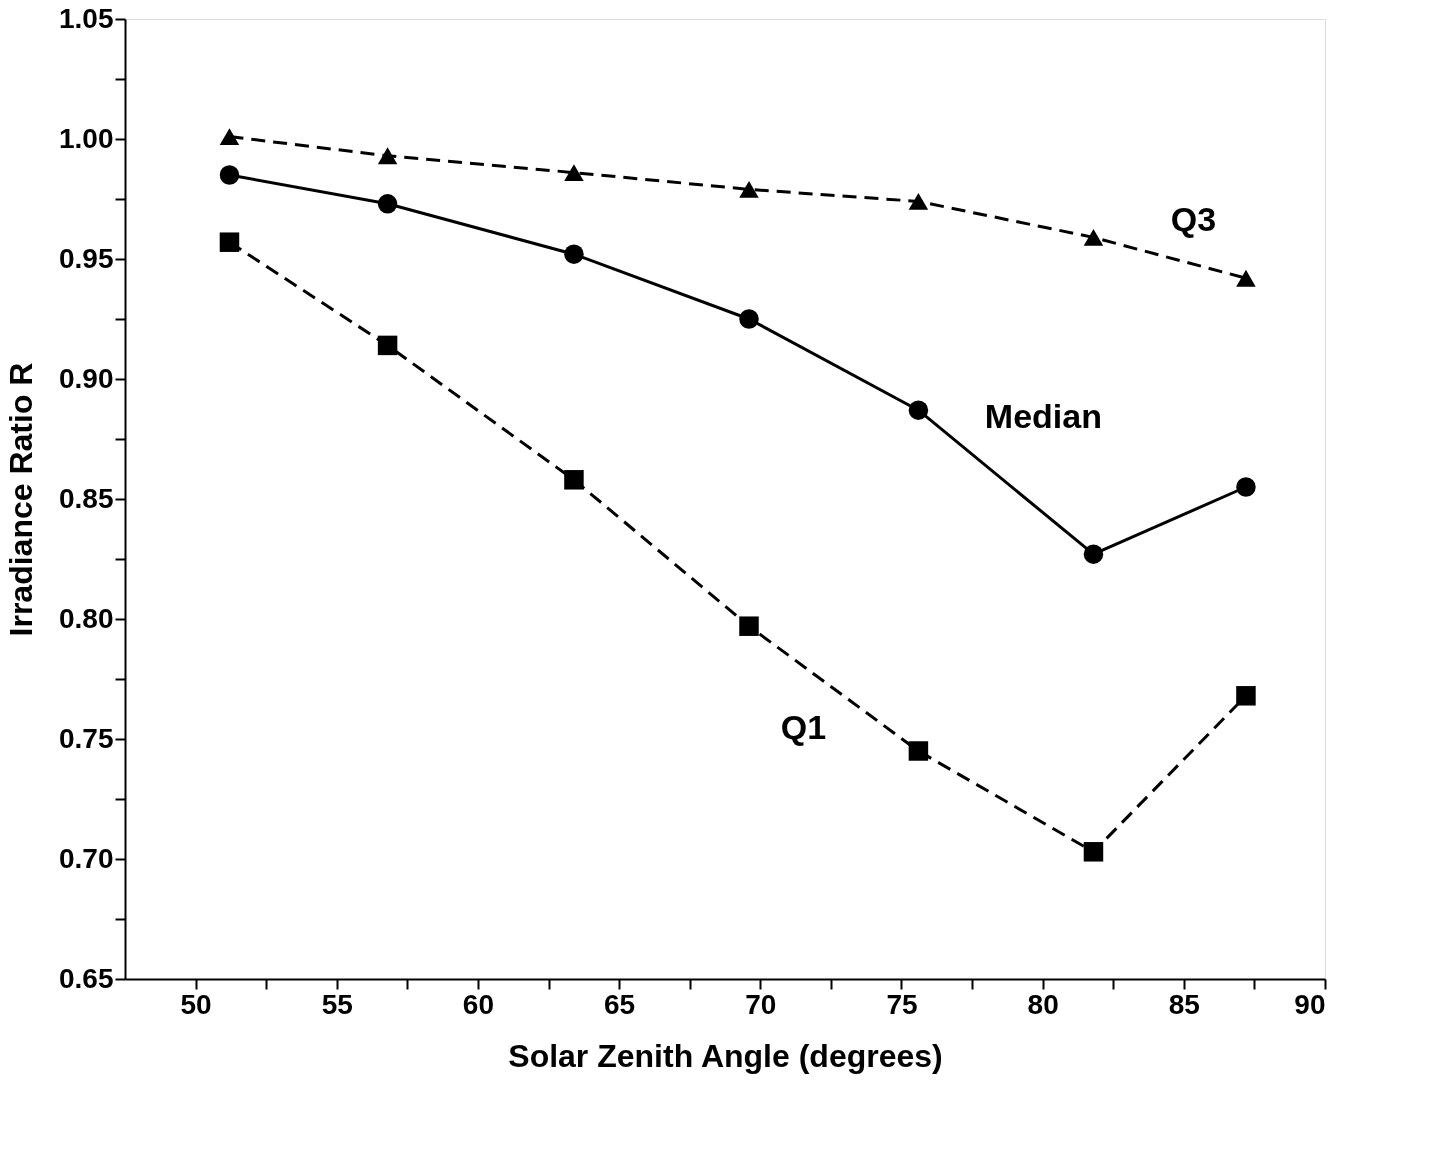 Image resolution: width=1447 pixels, height=1175 pixels. I want to click on x-tick-label: 90, so click(1310, 1004).